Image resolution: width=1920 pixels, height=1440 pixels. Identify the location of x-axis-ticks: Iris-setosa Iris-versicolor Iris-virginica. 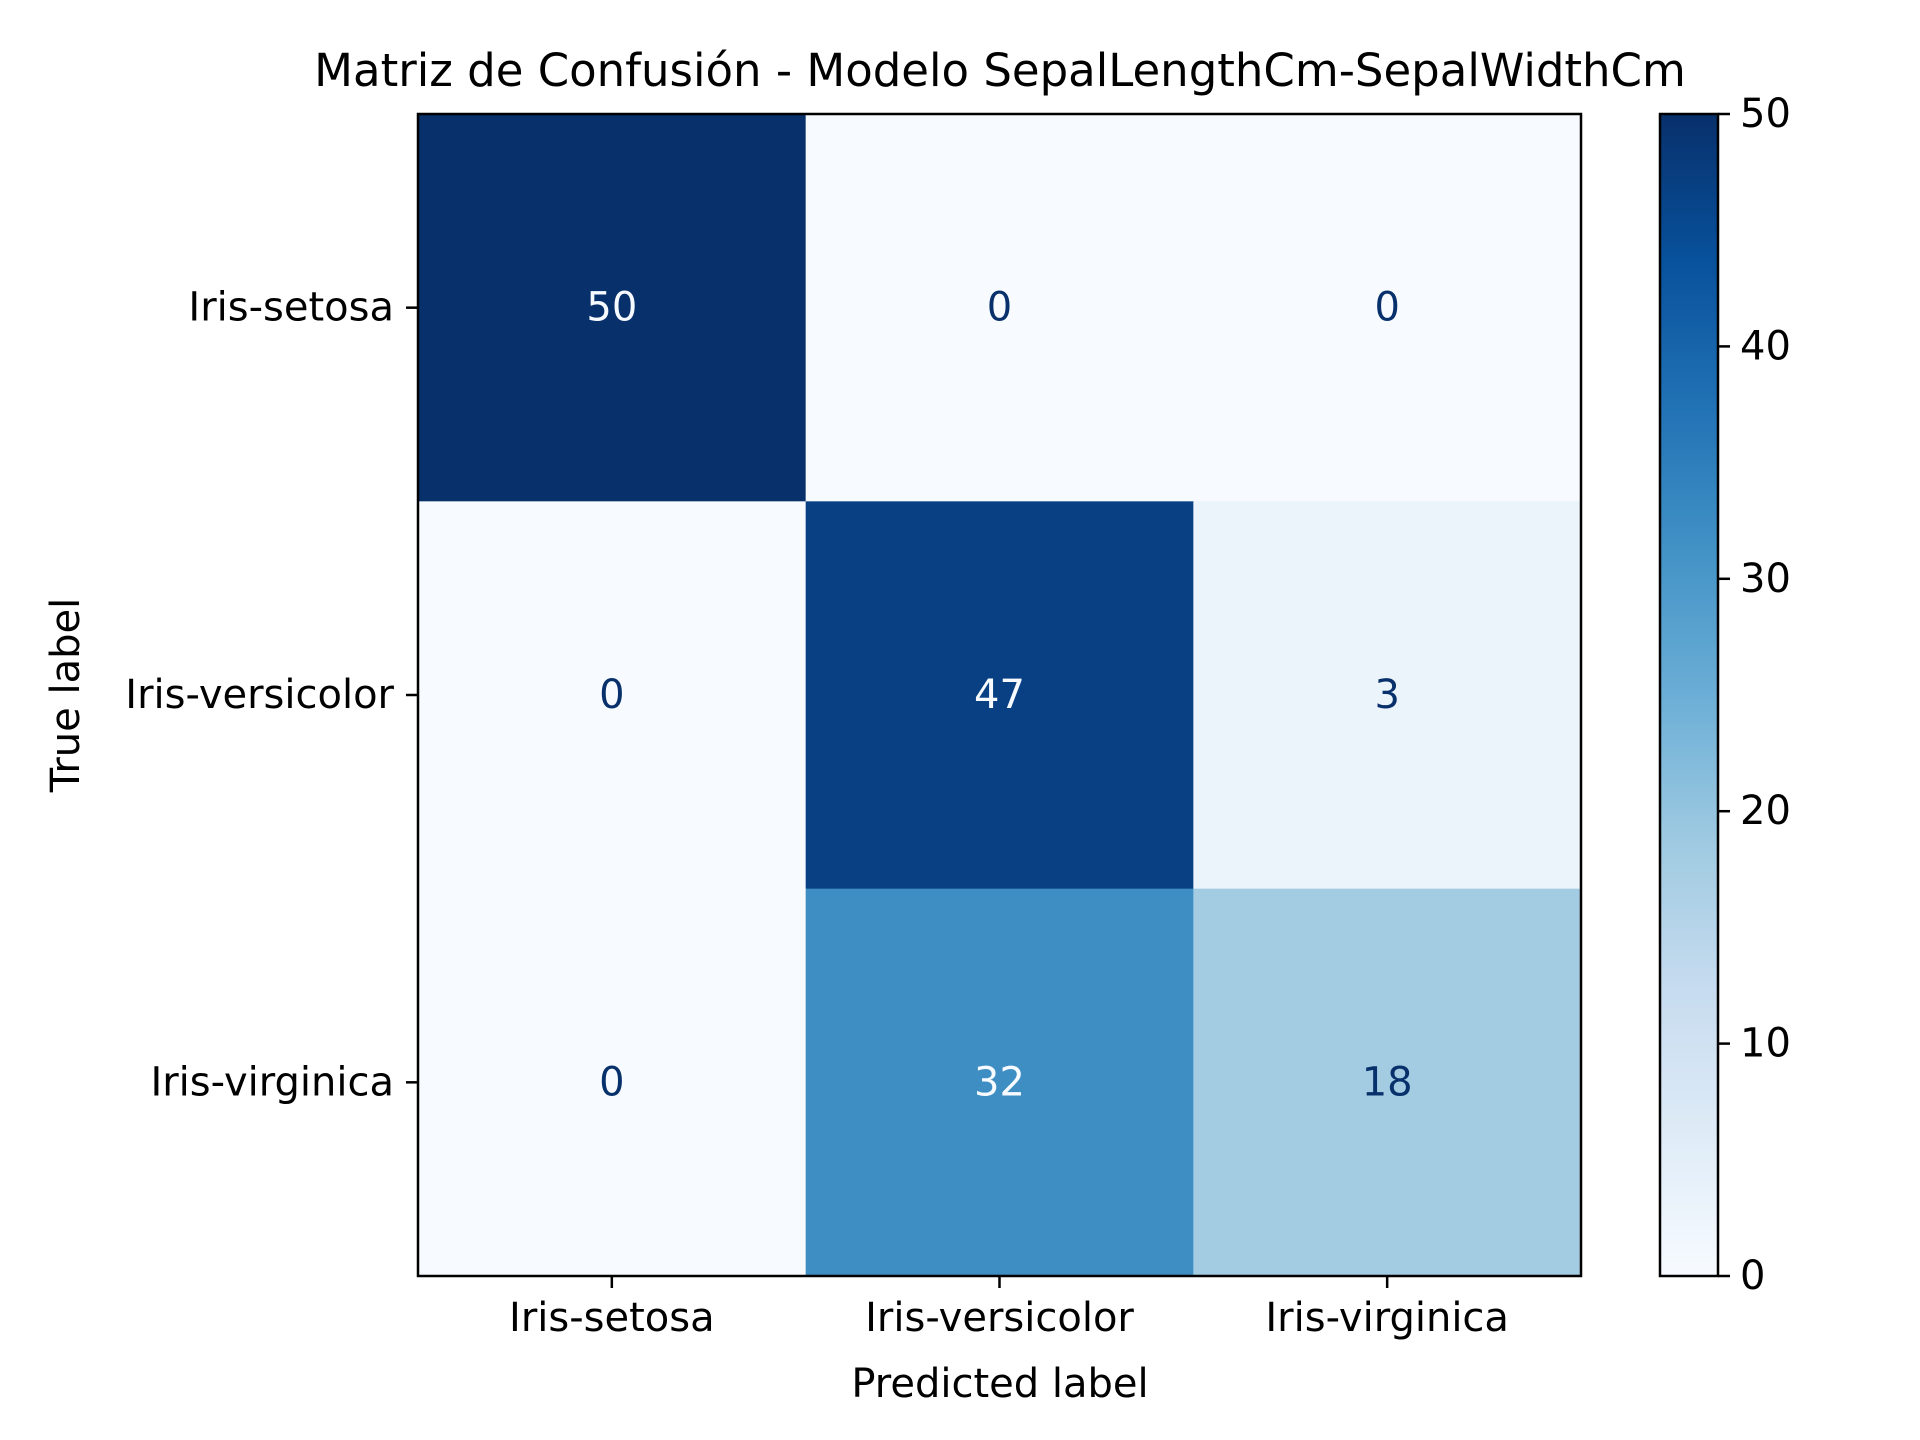
(1009, 1308).